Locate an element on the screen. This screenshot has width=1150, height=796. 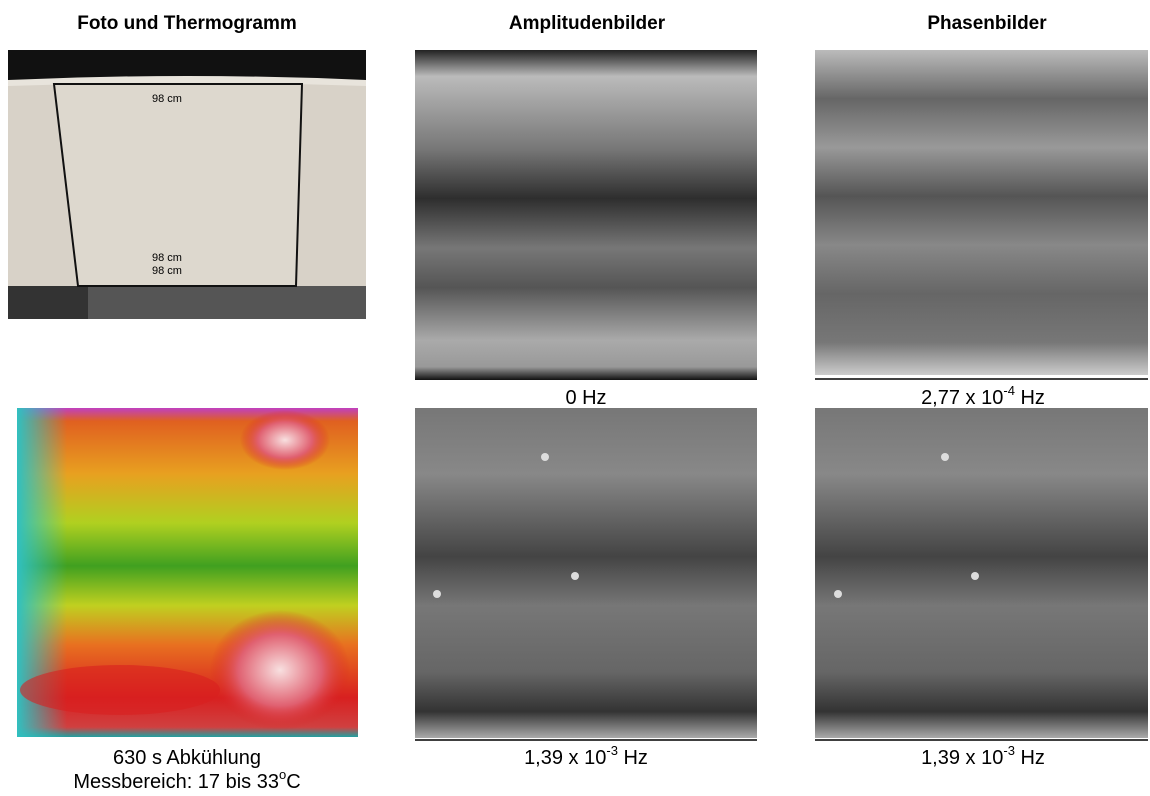
caption-unit: C is located at coordinates (293, 782).